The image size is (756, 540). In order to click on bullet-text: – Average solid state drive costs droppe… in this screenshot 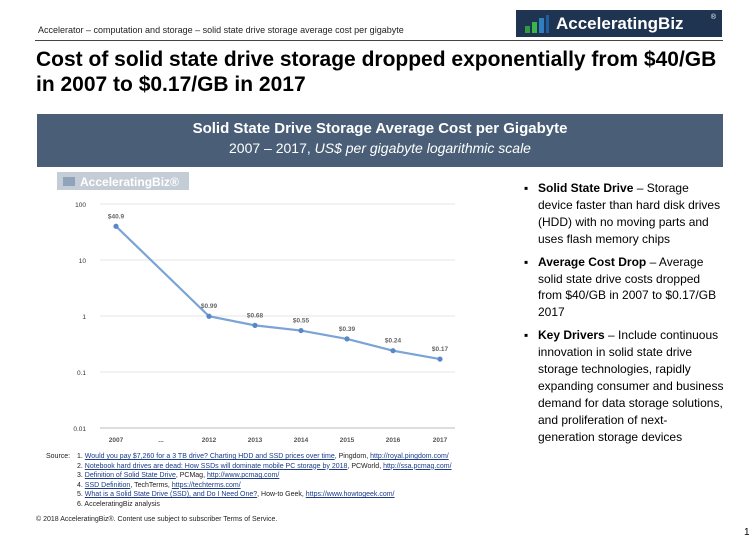, I will do `click(627, 287)`.